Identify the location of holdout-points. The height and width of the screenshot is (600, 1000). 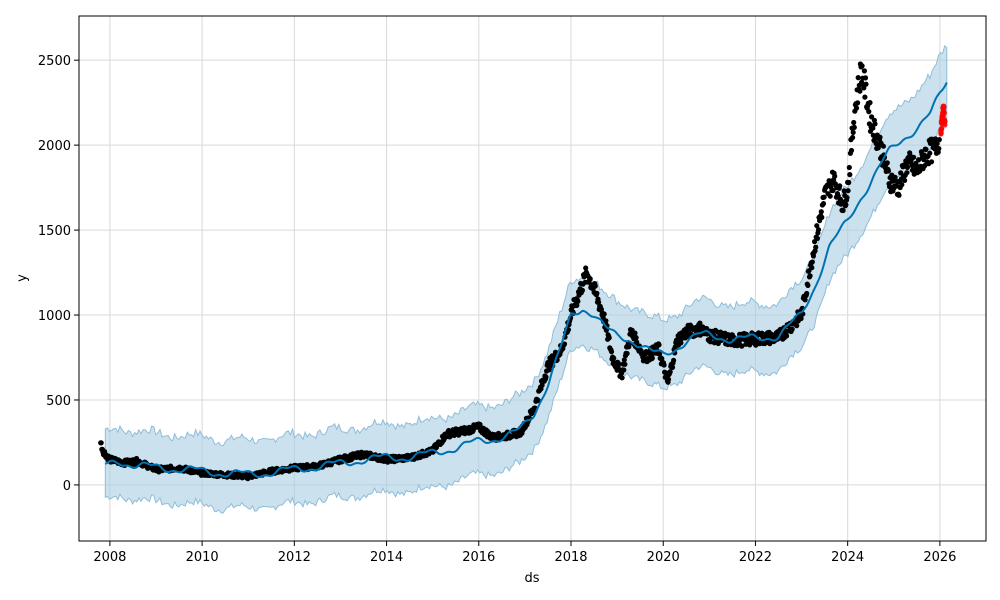
(943, 120).